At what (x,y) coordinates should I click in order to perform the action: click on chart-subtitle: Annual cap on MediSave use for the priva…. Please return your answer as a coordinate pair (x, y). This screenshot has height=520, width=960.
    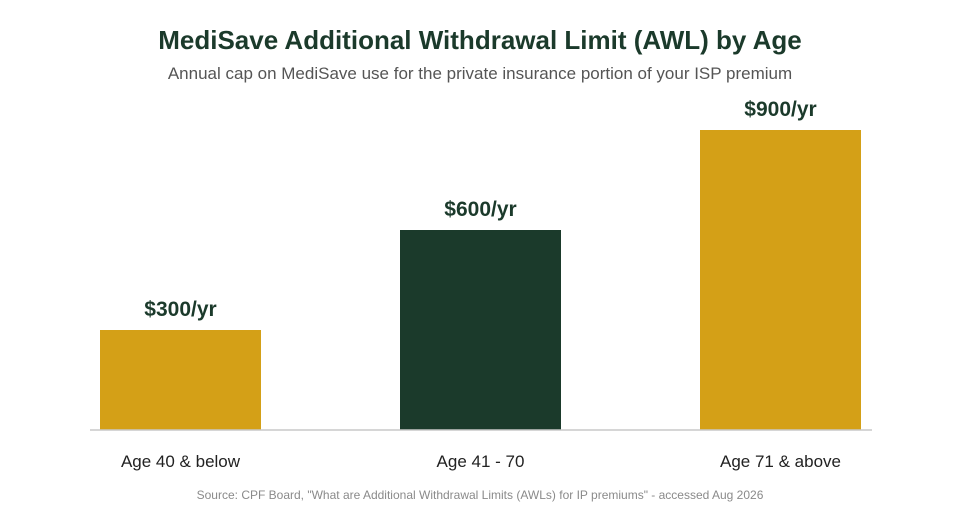
    Looking at the image, I should click on (480, 73).